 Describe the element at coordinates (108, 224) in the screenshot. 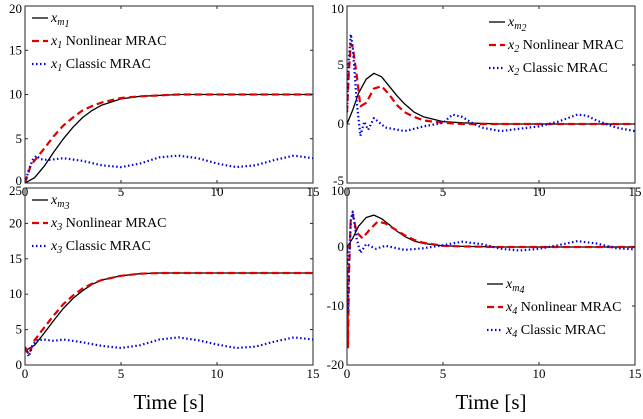

I see `legend-label: x3 Nonlinear MRAC` at that location.